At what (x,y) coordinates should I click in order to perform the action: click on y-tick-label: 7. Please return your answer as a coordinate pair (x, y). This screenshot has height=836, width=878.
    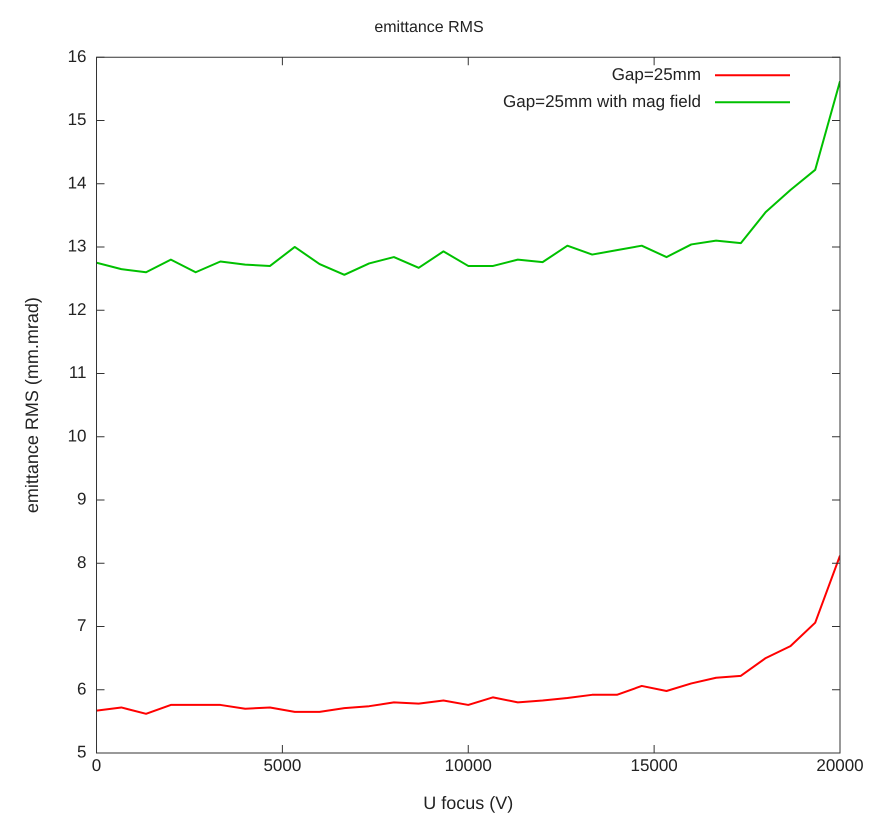
    Looking at the image, I should click on (82, 626).